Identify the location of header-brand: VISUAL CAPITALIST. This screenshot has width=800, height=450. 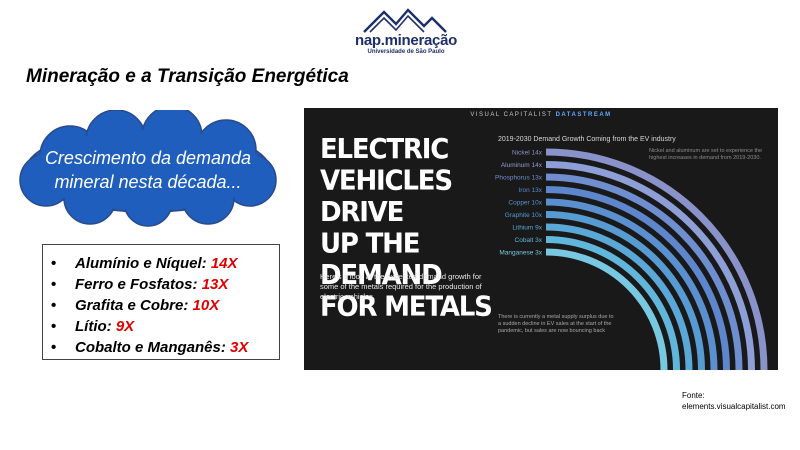
(511, 115).